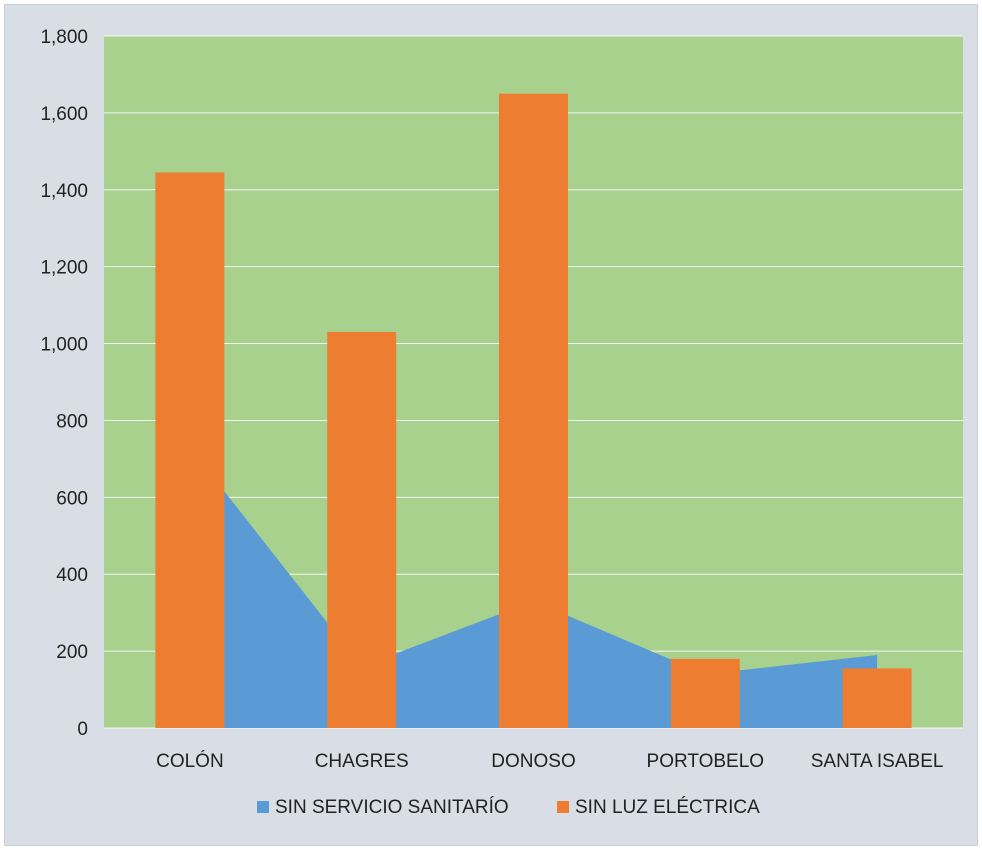 This screenshot has height=850, width=982. What do you see at coordinates (72, 421) in the screenshot?
I see `y-tick-label: 800` at bounding box center [72, 421].